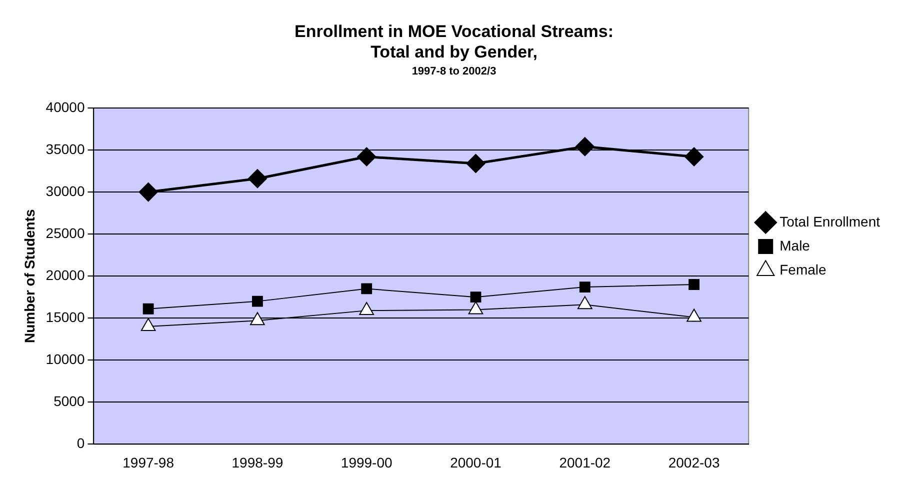 The image size is (908, 493). I want to click on x-tick-label: 2002-03, so click(694, 462).